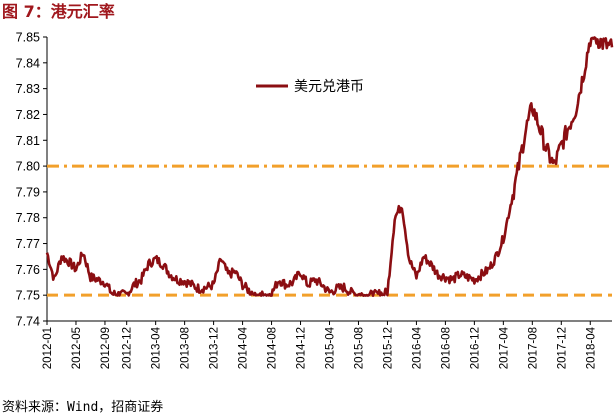  I want to click on source-note: 资料来源：Wind，招商证券, so click(83, 407).